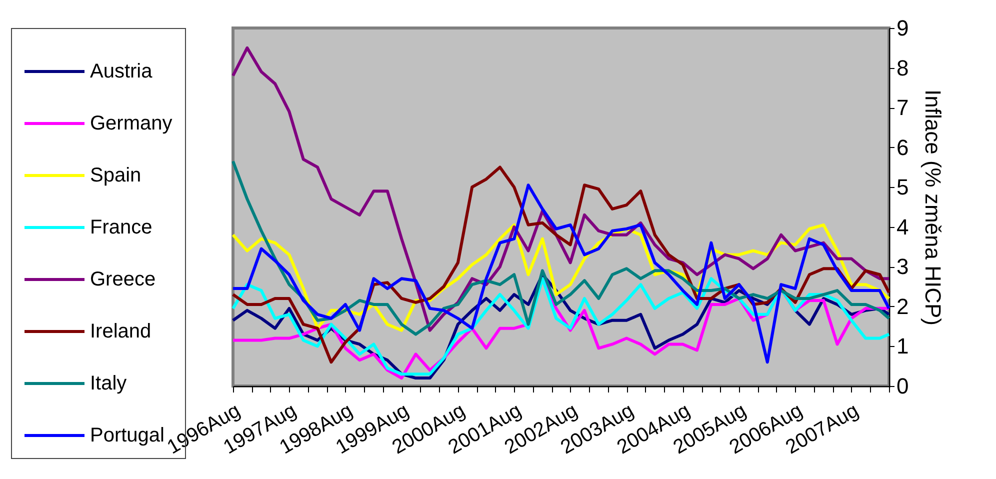 The image size is (996, 479). Describe the element at coordinates (123, 279) in the screenshot. I see `legend-label: Greece` at that location.